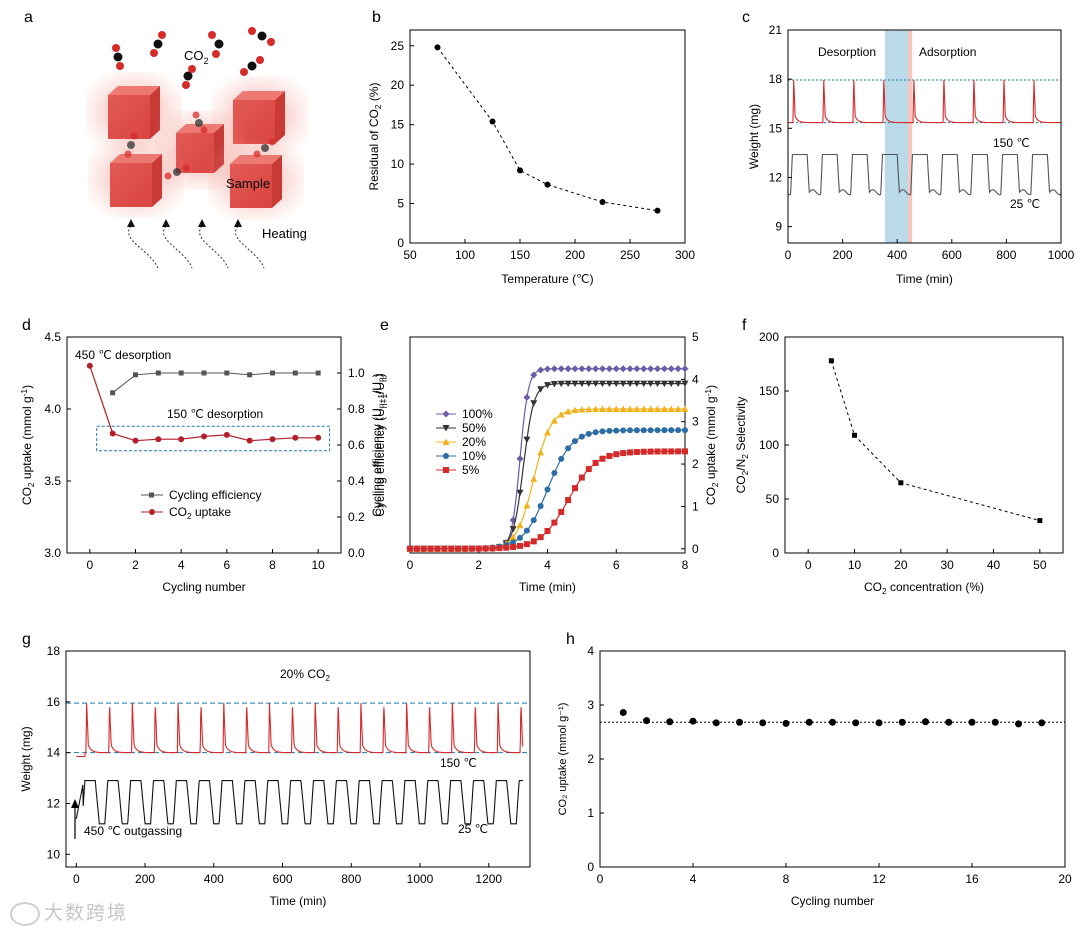 The height and width of the screenshot is (930, 1080). What do you see at coordinates (910, 136) in the screenshot?
I see `panel-c-adsorption-band` at bounding box center [910, 136].